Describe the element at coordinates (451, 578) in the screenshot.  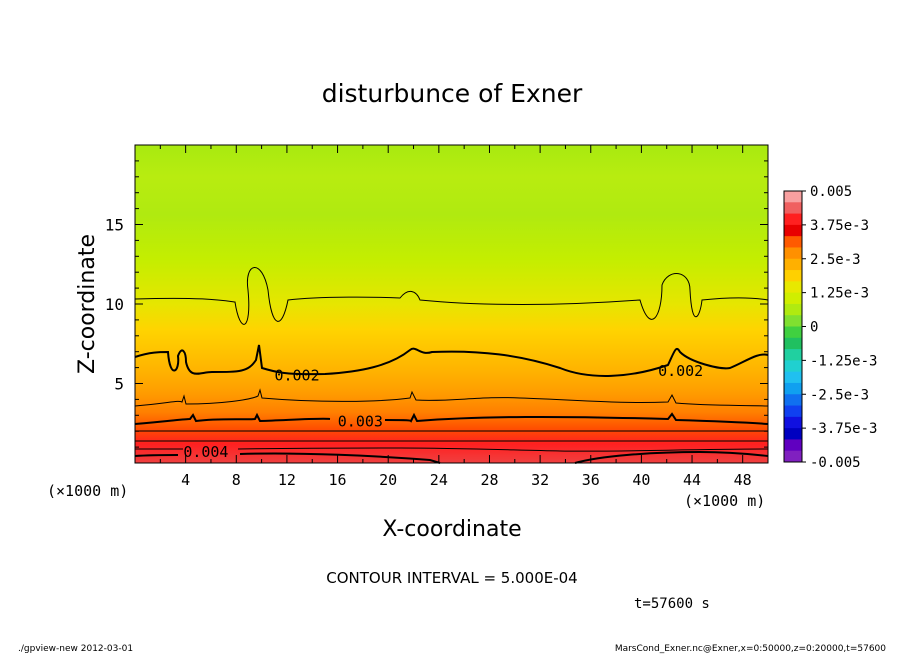
I see `contour-interval: CONTOUR INTERVAL = 5.000E-04` at that location.